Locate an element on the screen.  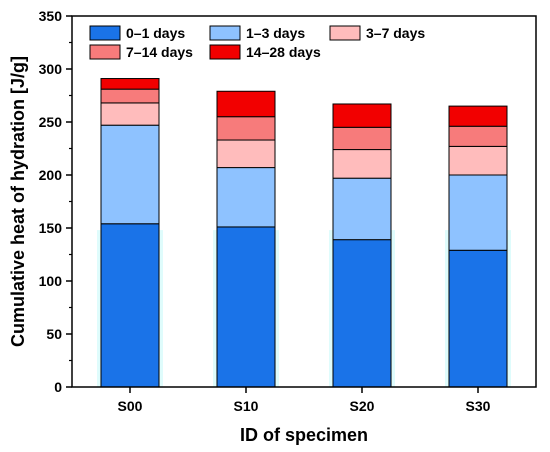
legend-label: 1–3 days is located at coordinates (275, 33).